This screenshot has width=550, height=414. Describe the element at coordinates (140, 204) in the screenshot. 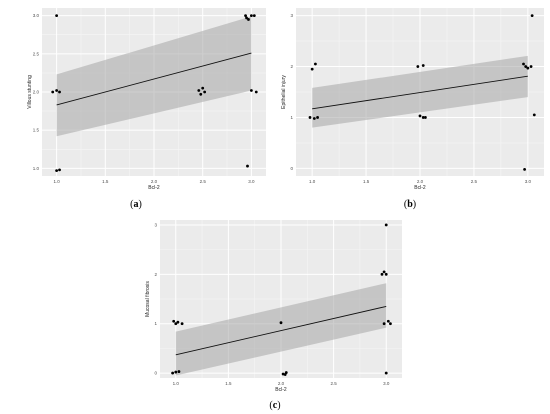

I see `panel-label-a-close: )` at that location.